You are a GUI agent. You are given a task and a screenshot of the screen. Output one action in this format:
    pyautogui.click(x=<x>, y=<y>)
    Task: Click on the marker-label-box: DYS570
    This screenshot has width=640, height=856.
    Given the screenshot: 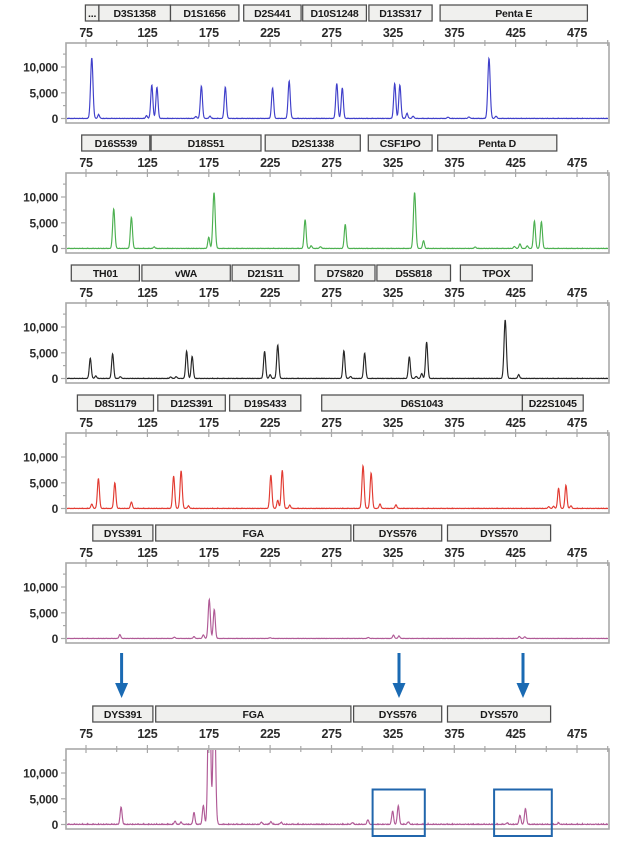 What is the action you would take?
    pyautogui.click(x=499, y=533)
    